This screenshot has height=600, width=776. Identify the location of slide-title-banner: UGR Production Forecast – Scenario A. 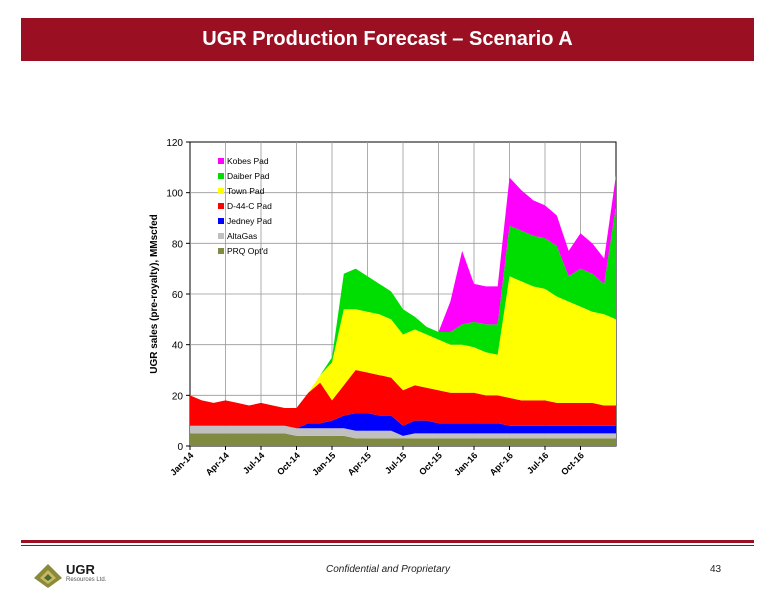
(387, 39).